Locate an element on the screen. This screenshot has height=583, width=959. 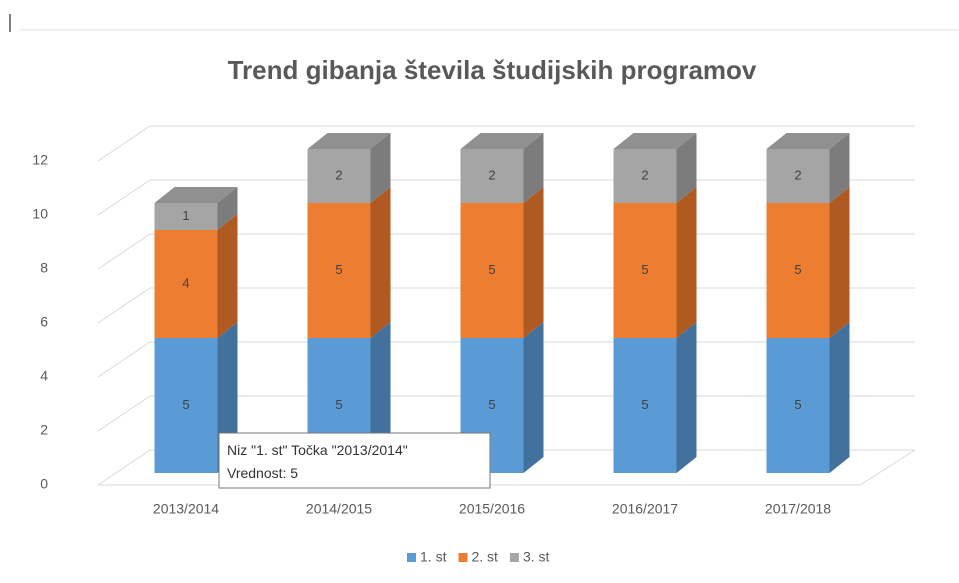
data-label: 4 is located at coordinates (185, 282).